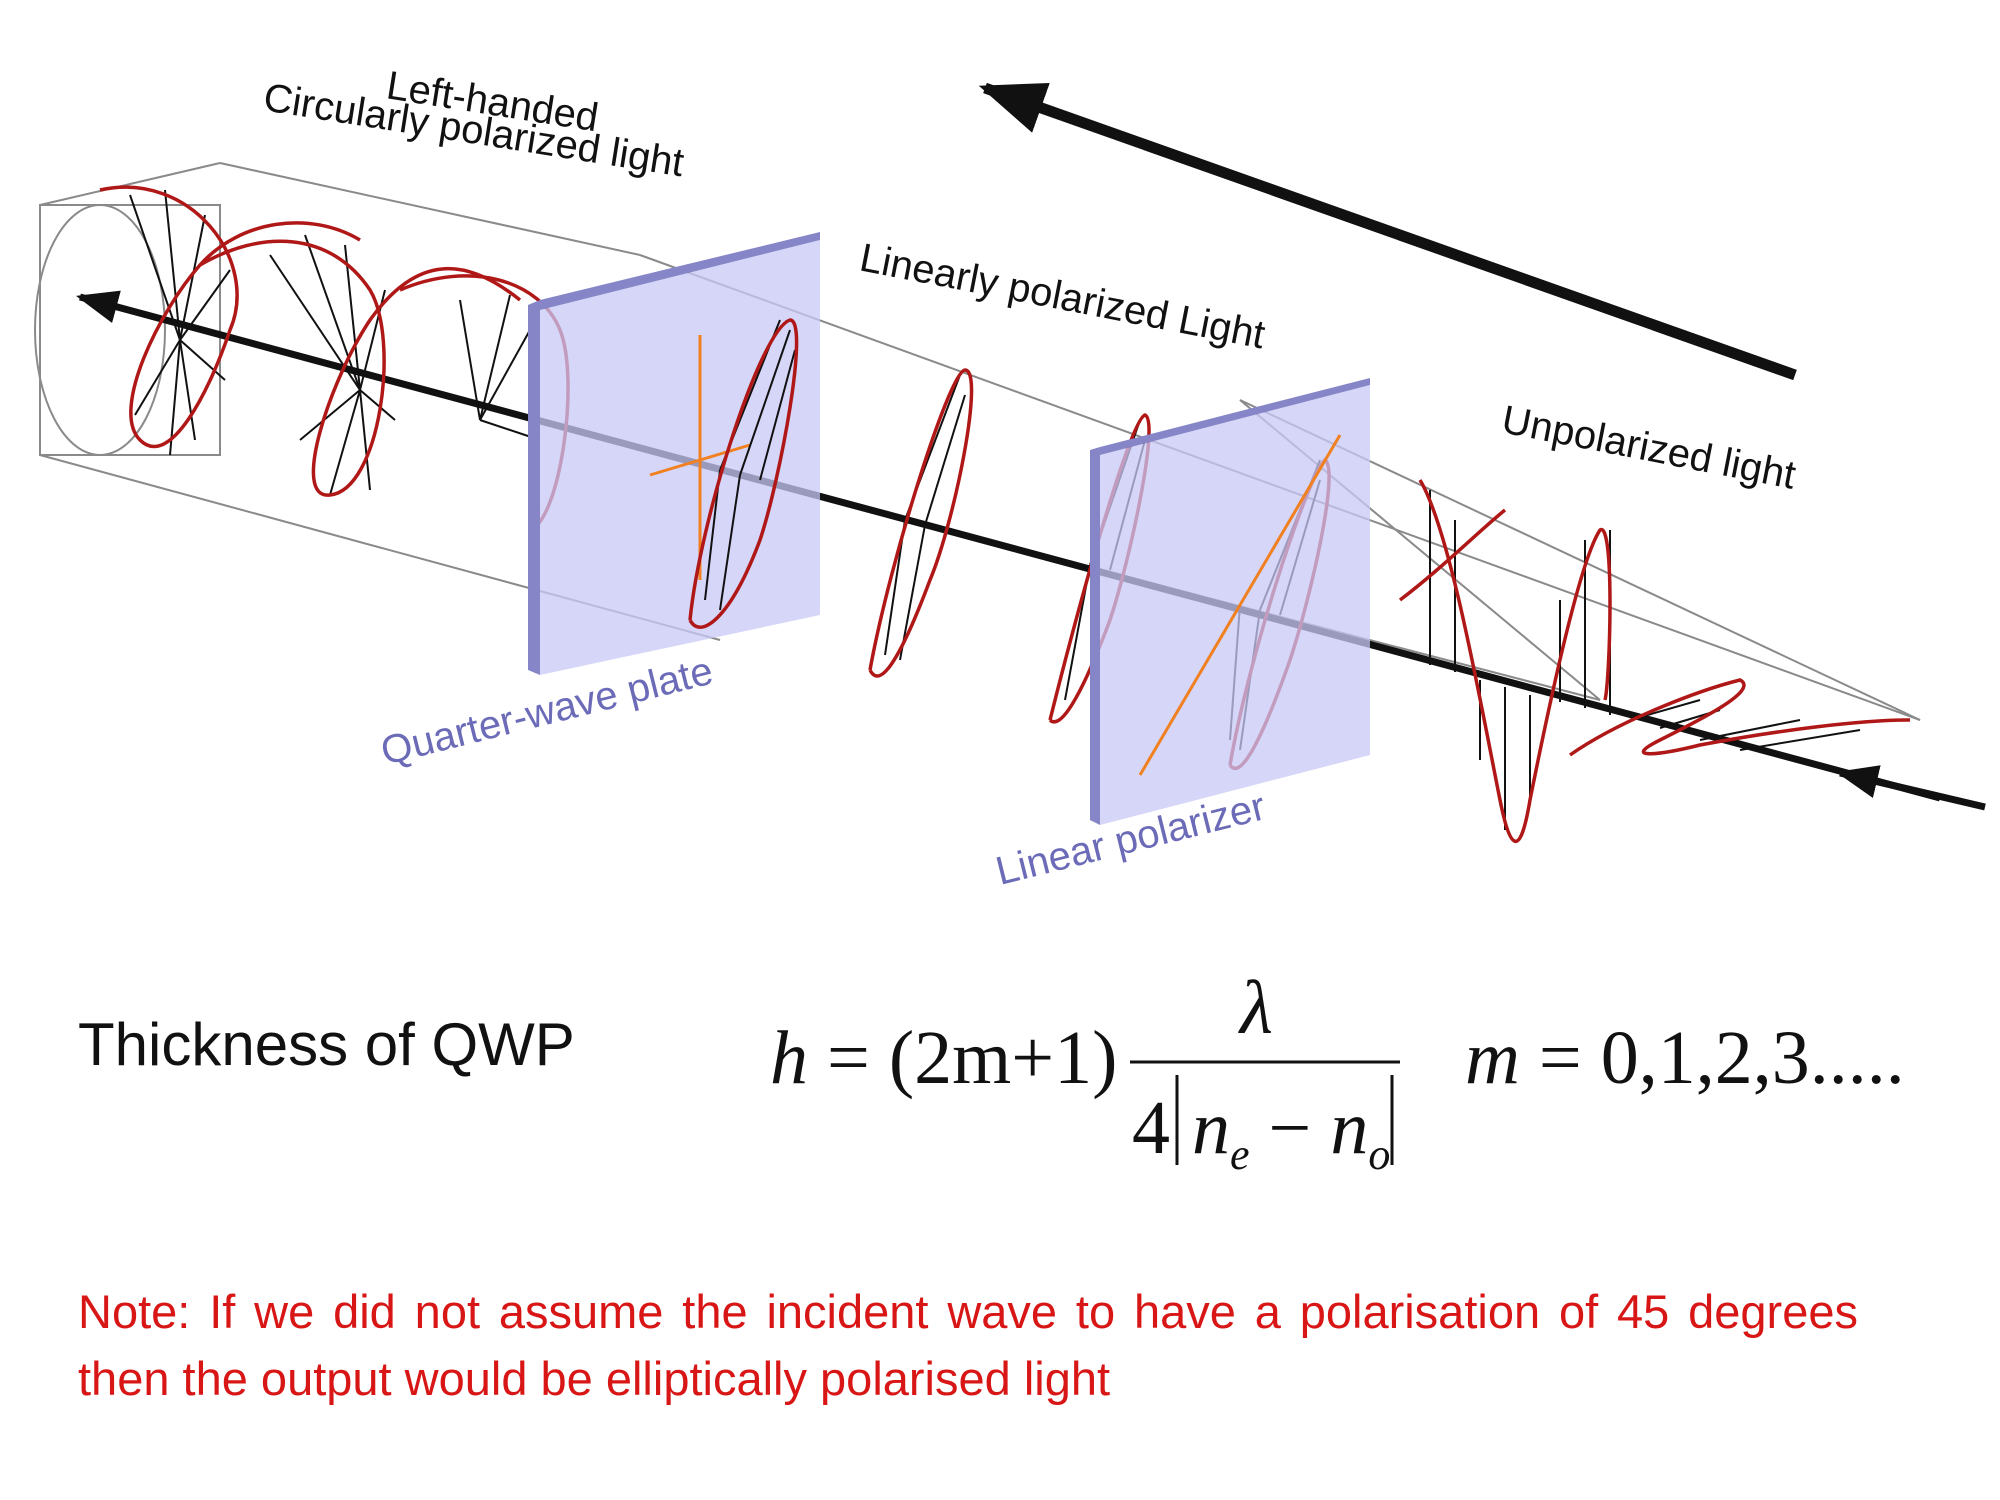 The image size is (2000, 1500). I want to click on qwp-axes, so click(700, 457).